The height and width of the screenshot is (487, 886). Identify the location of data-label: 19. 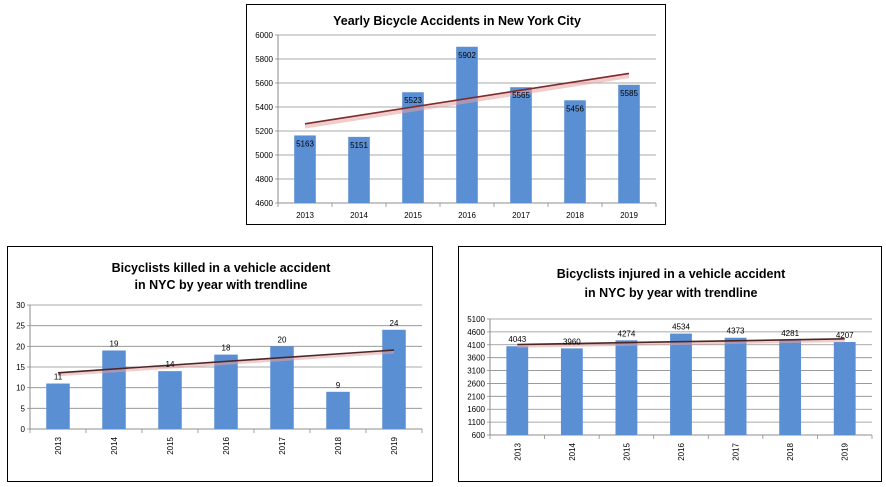
(114, 343).